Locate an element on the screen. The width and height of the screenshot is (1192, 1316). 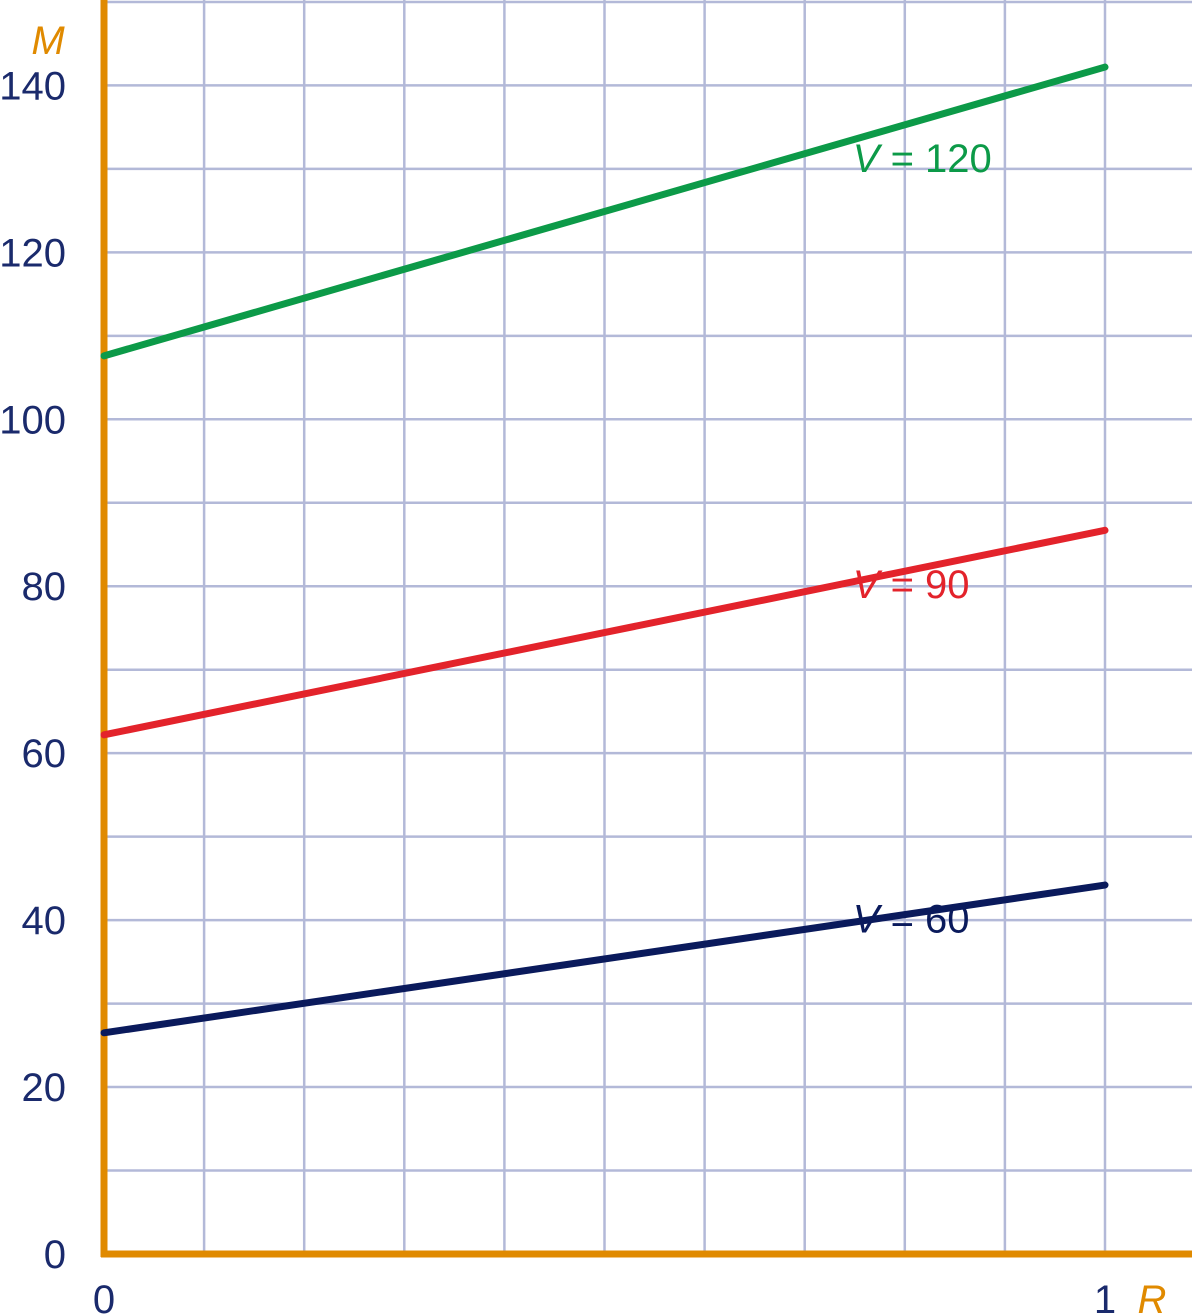
series-label: V = 120 is located at coordinates (922, 159).